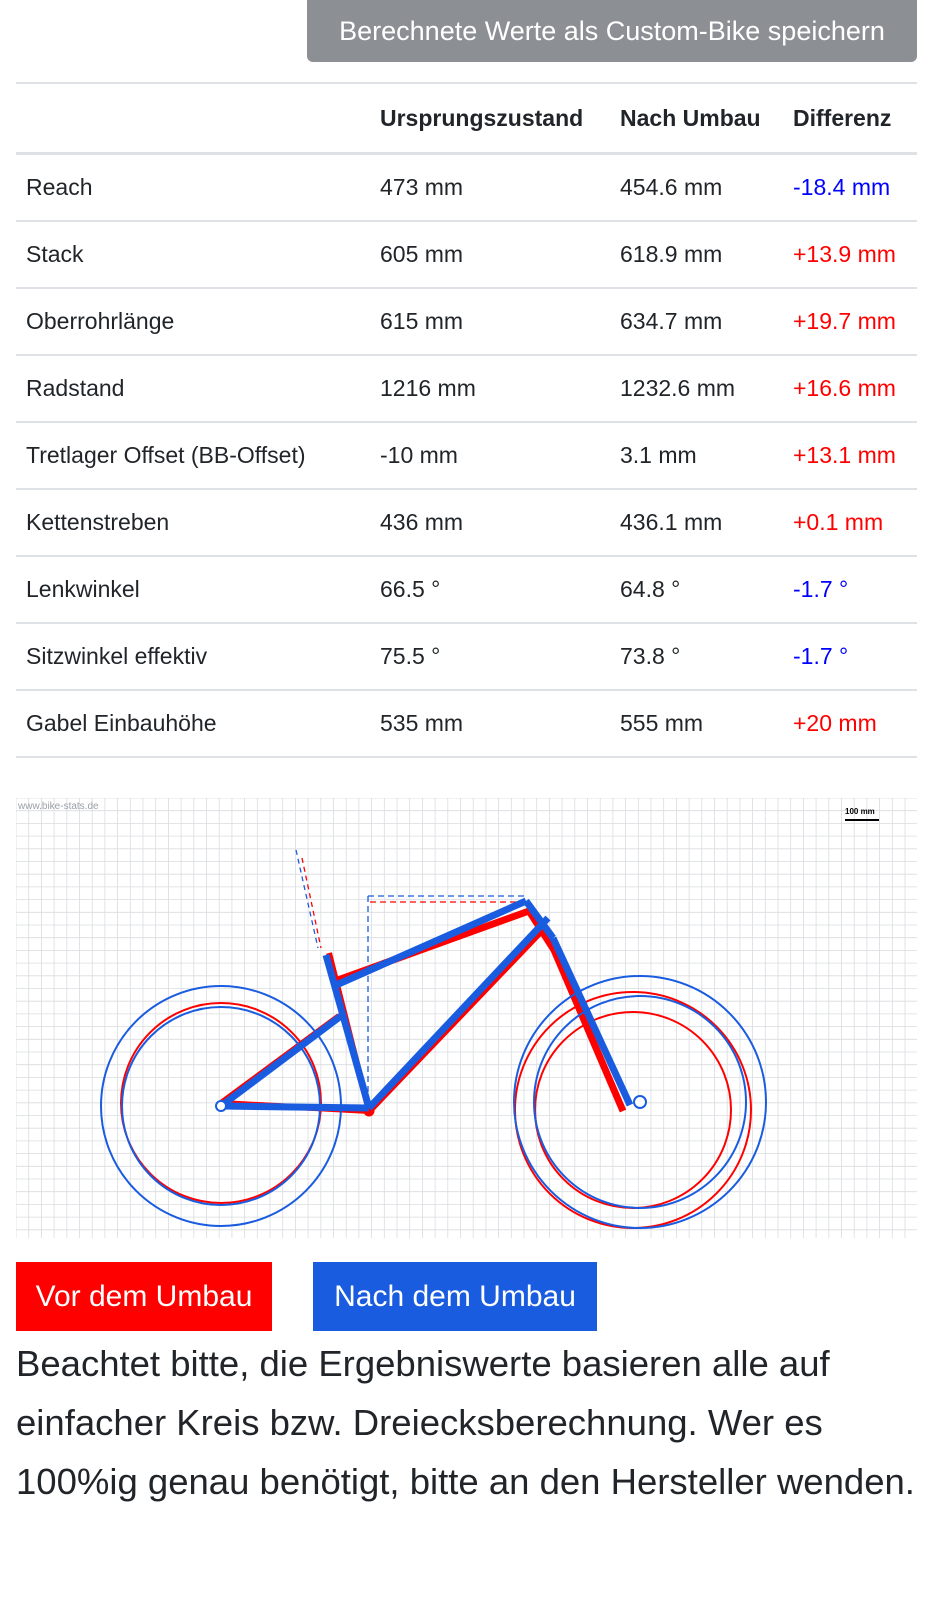 The width and height of the screenshot is (930, 1600). Describe the element at coordinates (500, 657) in the screenshot. I see `row-original-value: 75.5 °` at that location.